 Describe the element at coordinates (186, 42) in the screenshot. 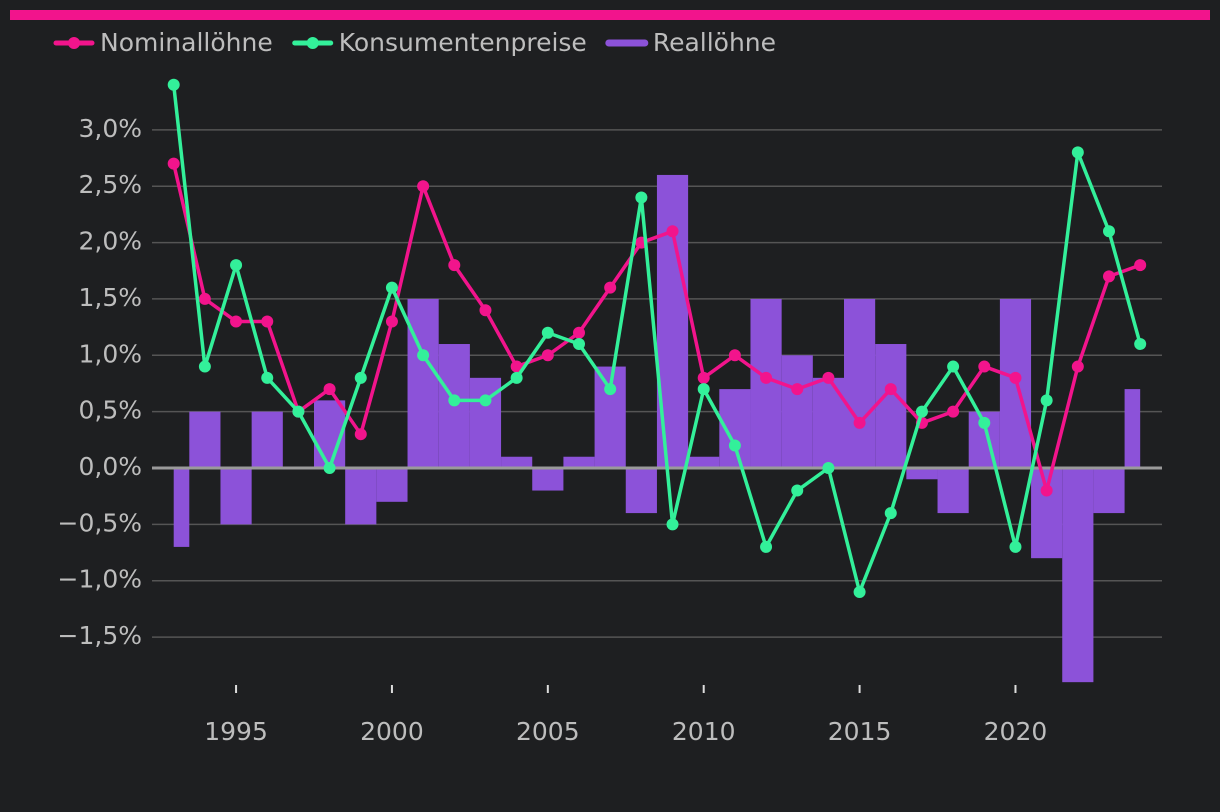

I see `legend-label: Nominallöhne` at that location.